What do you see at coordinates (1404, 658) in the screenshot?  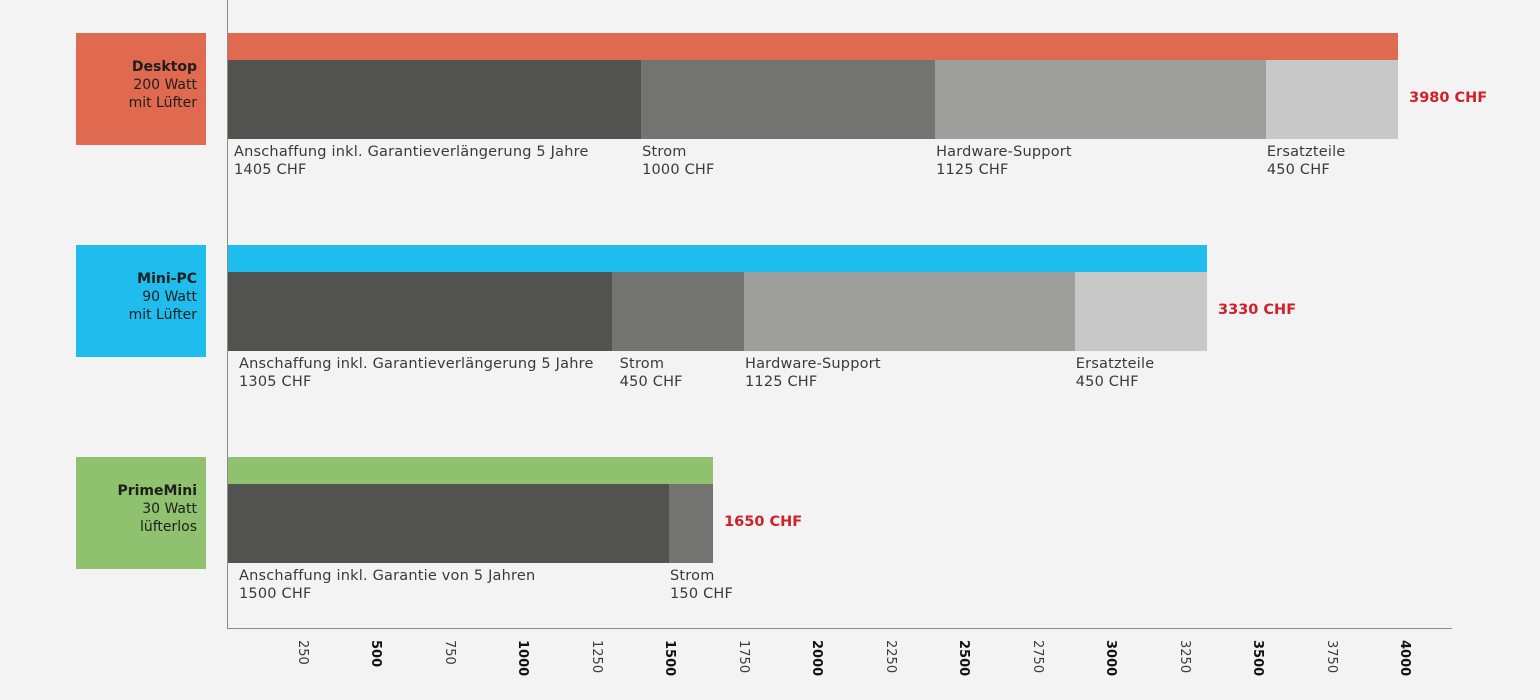 I see `x-tick-label: 4000` at bounding box center [1404, 658].